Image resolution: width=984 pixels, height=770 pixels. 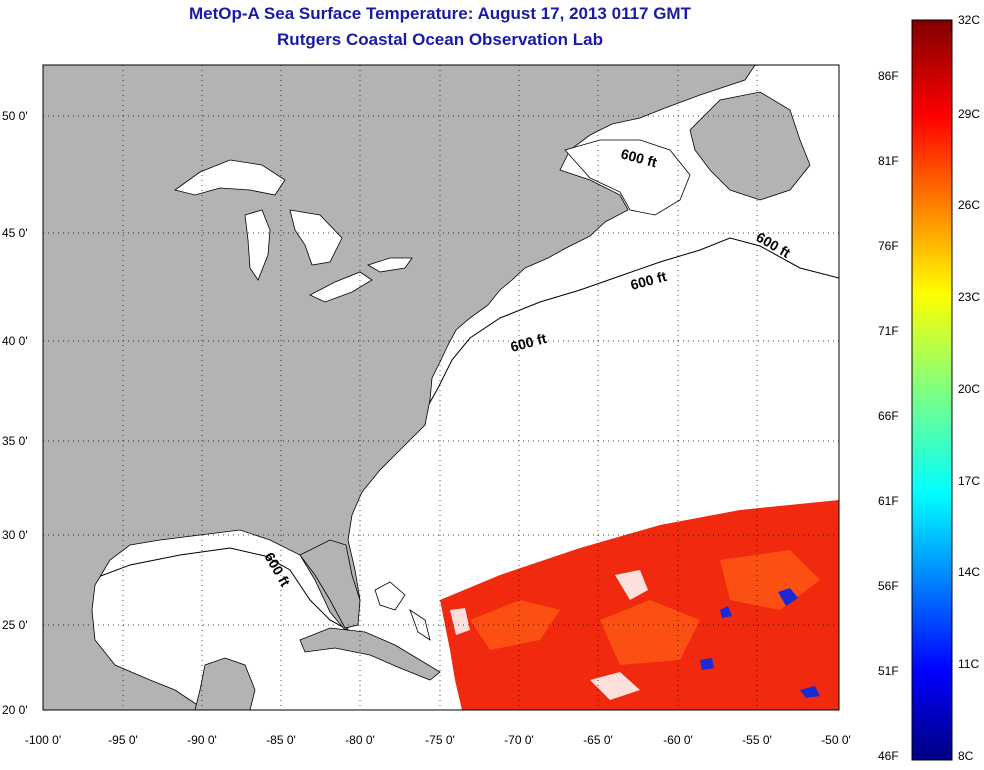 I want to click on y-tick-label: 45 0', so click(x=15, y=233).